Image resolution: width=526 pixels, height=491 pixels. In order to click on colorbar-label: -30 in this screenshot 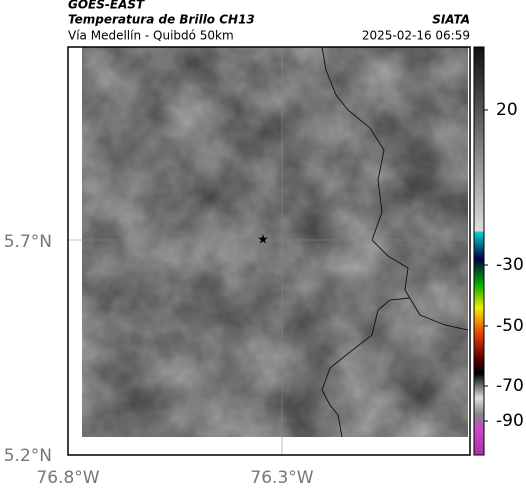, I will do `click(510, 265)`.